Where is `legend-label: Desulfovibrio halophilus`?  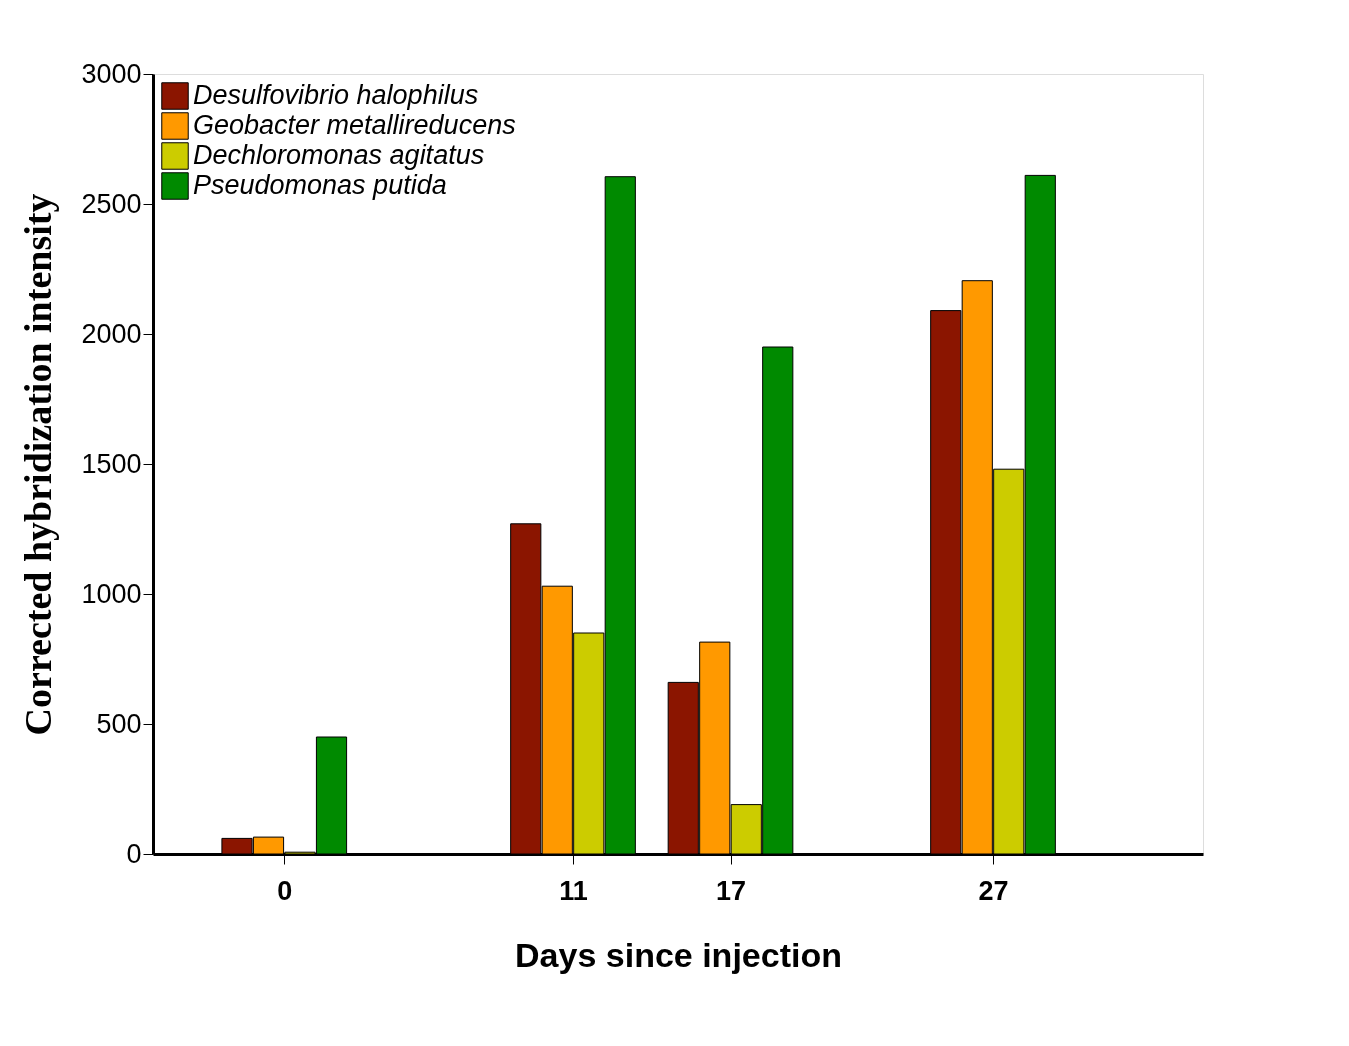
legend-label: Desulfovibrio halophilus is located at coordinates (336, 95).